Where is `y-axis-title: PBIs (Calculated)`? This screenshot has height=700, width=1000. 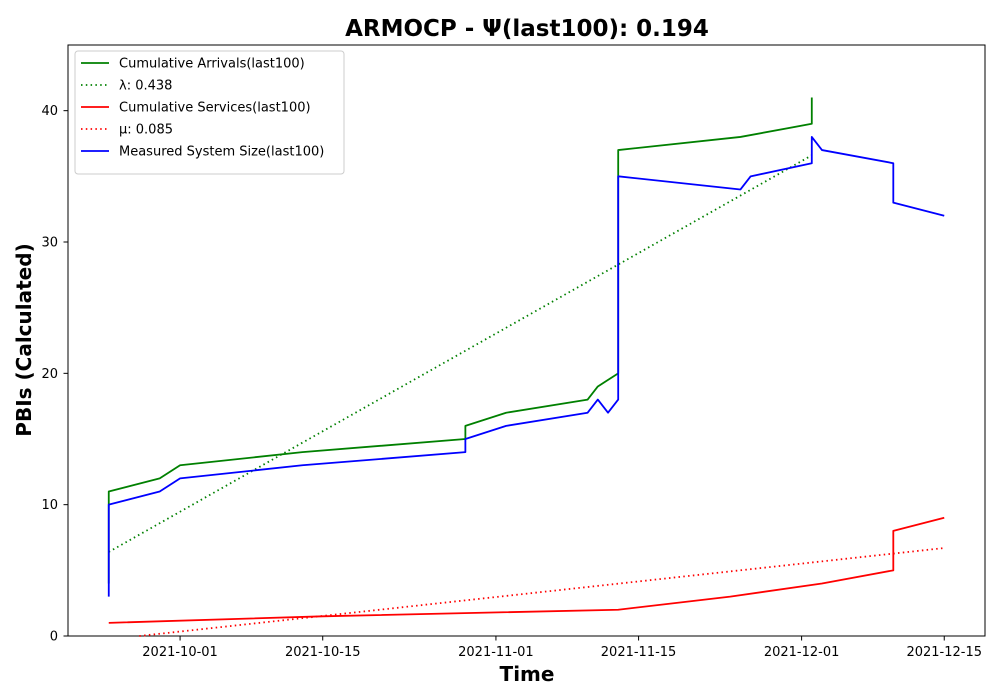 y-axis-title: PBIs (Calculated) is located at coordinates (24, 339).